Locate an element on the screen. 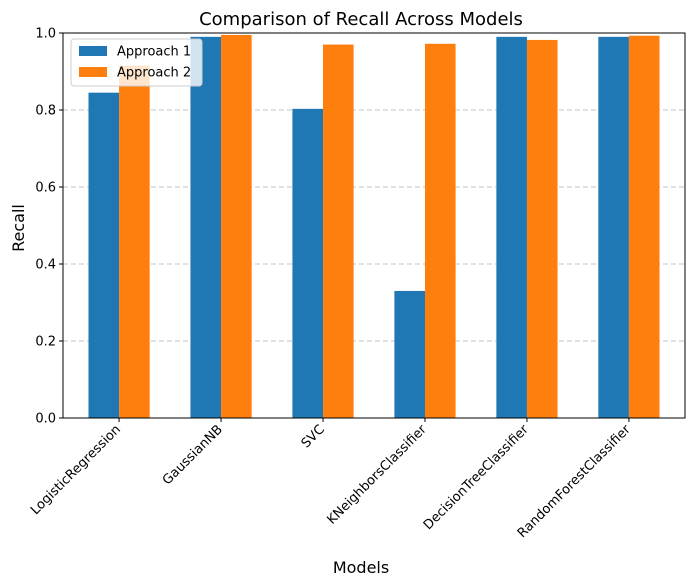 The width and height of the screenshot is (695, 587). x-tick-label: DecisionTreeClassifier is located at coordinates (476, 477).